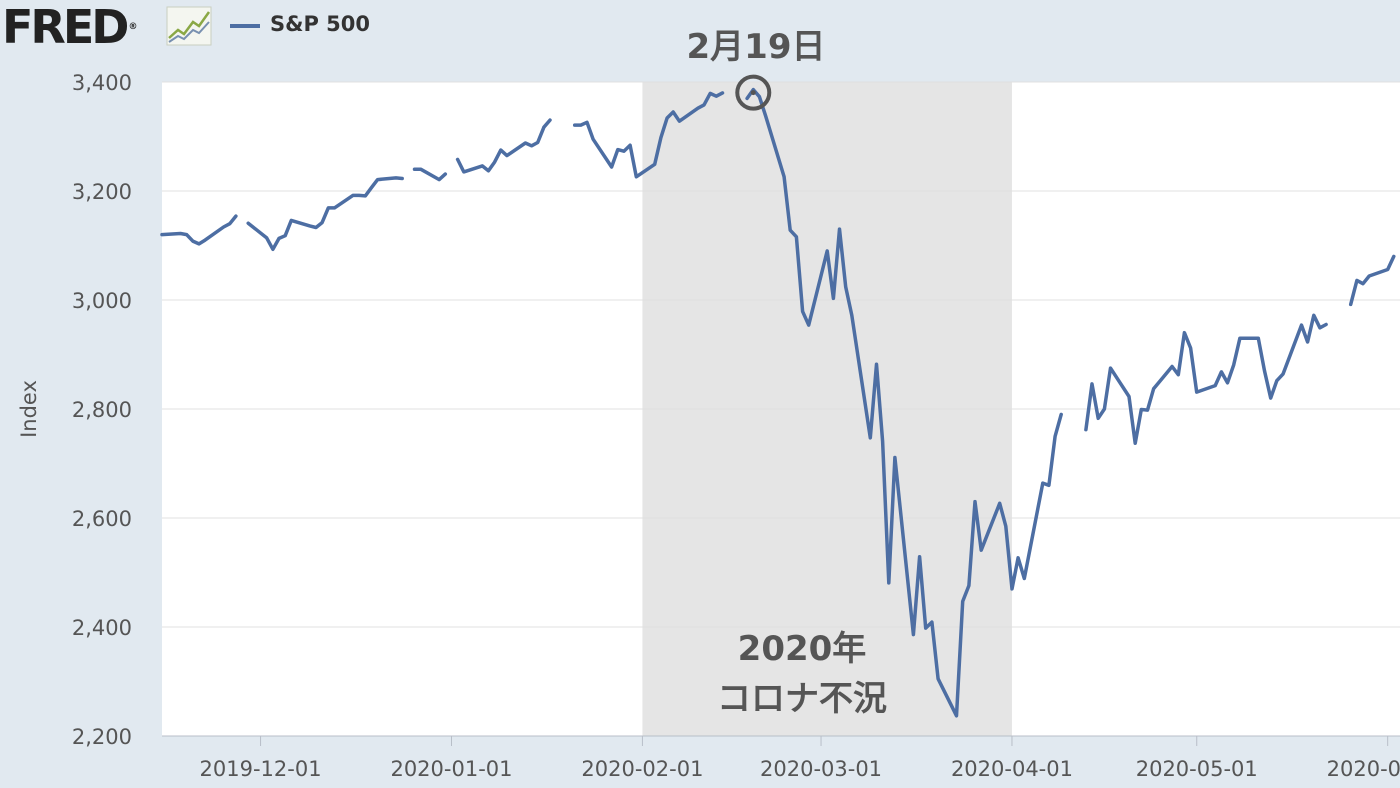 This screenshot has width=1400, height=788. Describe the element at coordinates (642, 769) in the screenshot. I see `x-tick-label: 2020-02-01` at that location.